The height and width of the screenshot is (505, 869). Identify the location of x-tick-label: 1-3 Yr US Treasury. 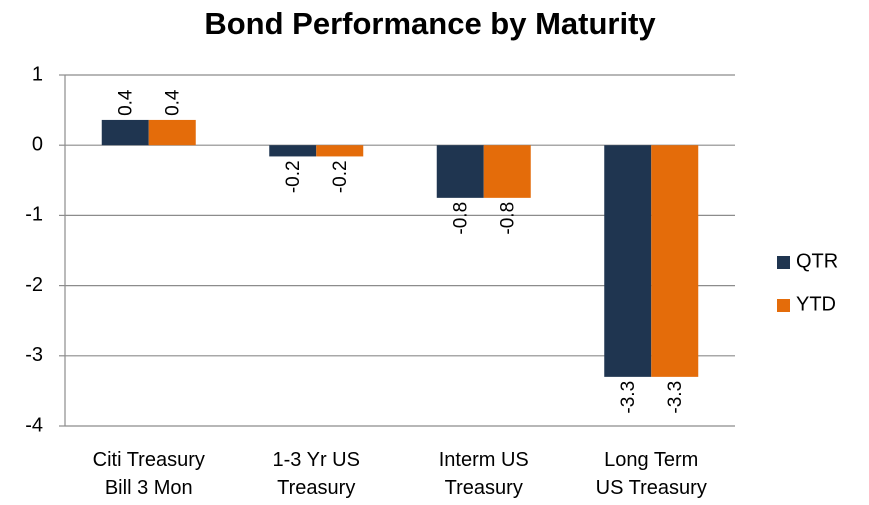
(316, 474).